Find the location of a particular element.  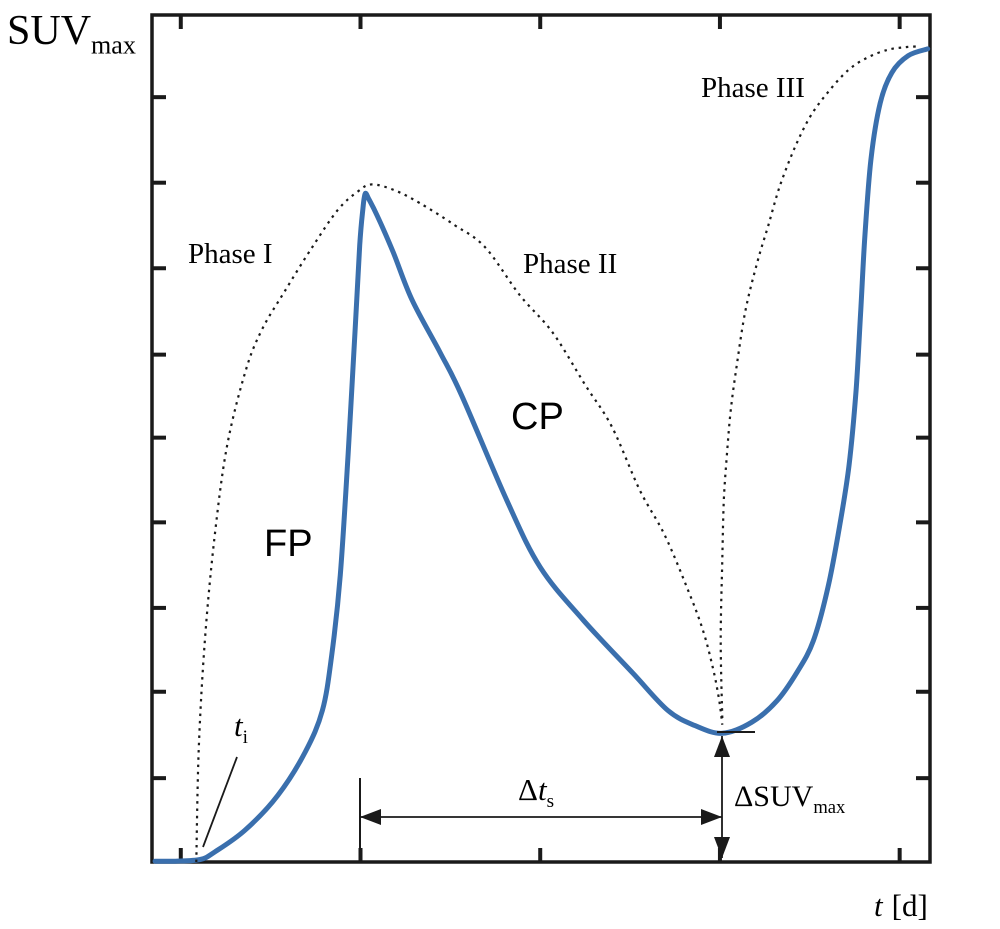

label-delta-t-s: Δts is located at coordinates (536, 791).